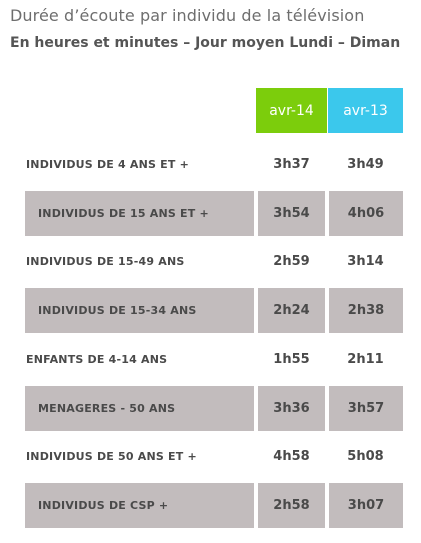 Image resolution: width=421 pixels, height=543 pixels. What do you see at coordinates (108, 164) in the screenshot?
I see `row-label: INDIVIDUS DE 4 ANS ET +` at bounding box center [108, 164].